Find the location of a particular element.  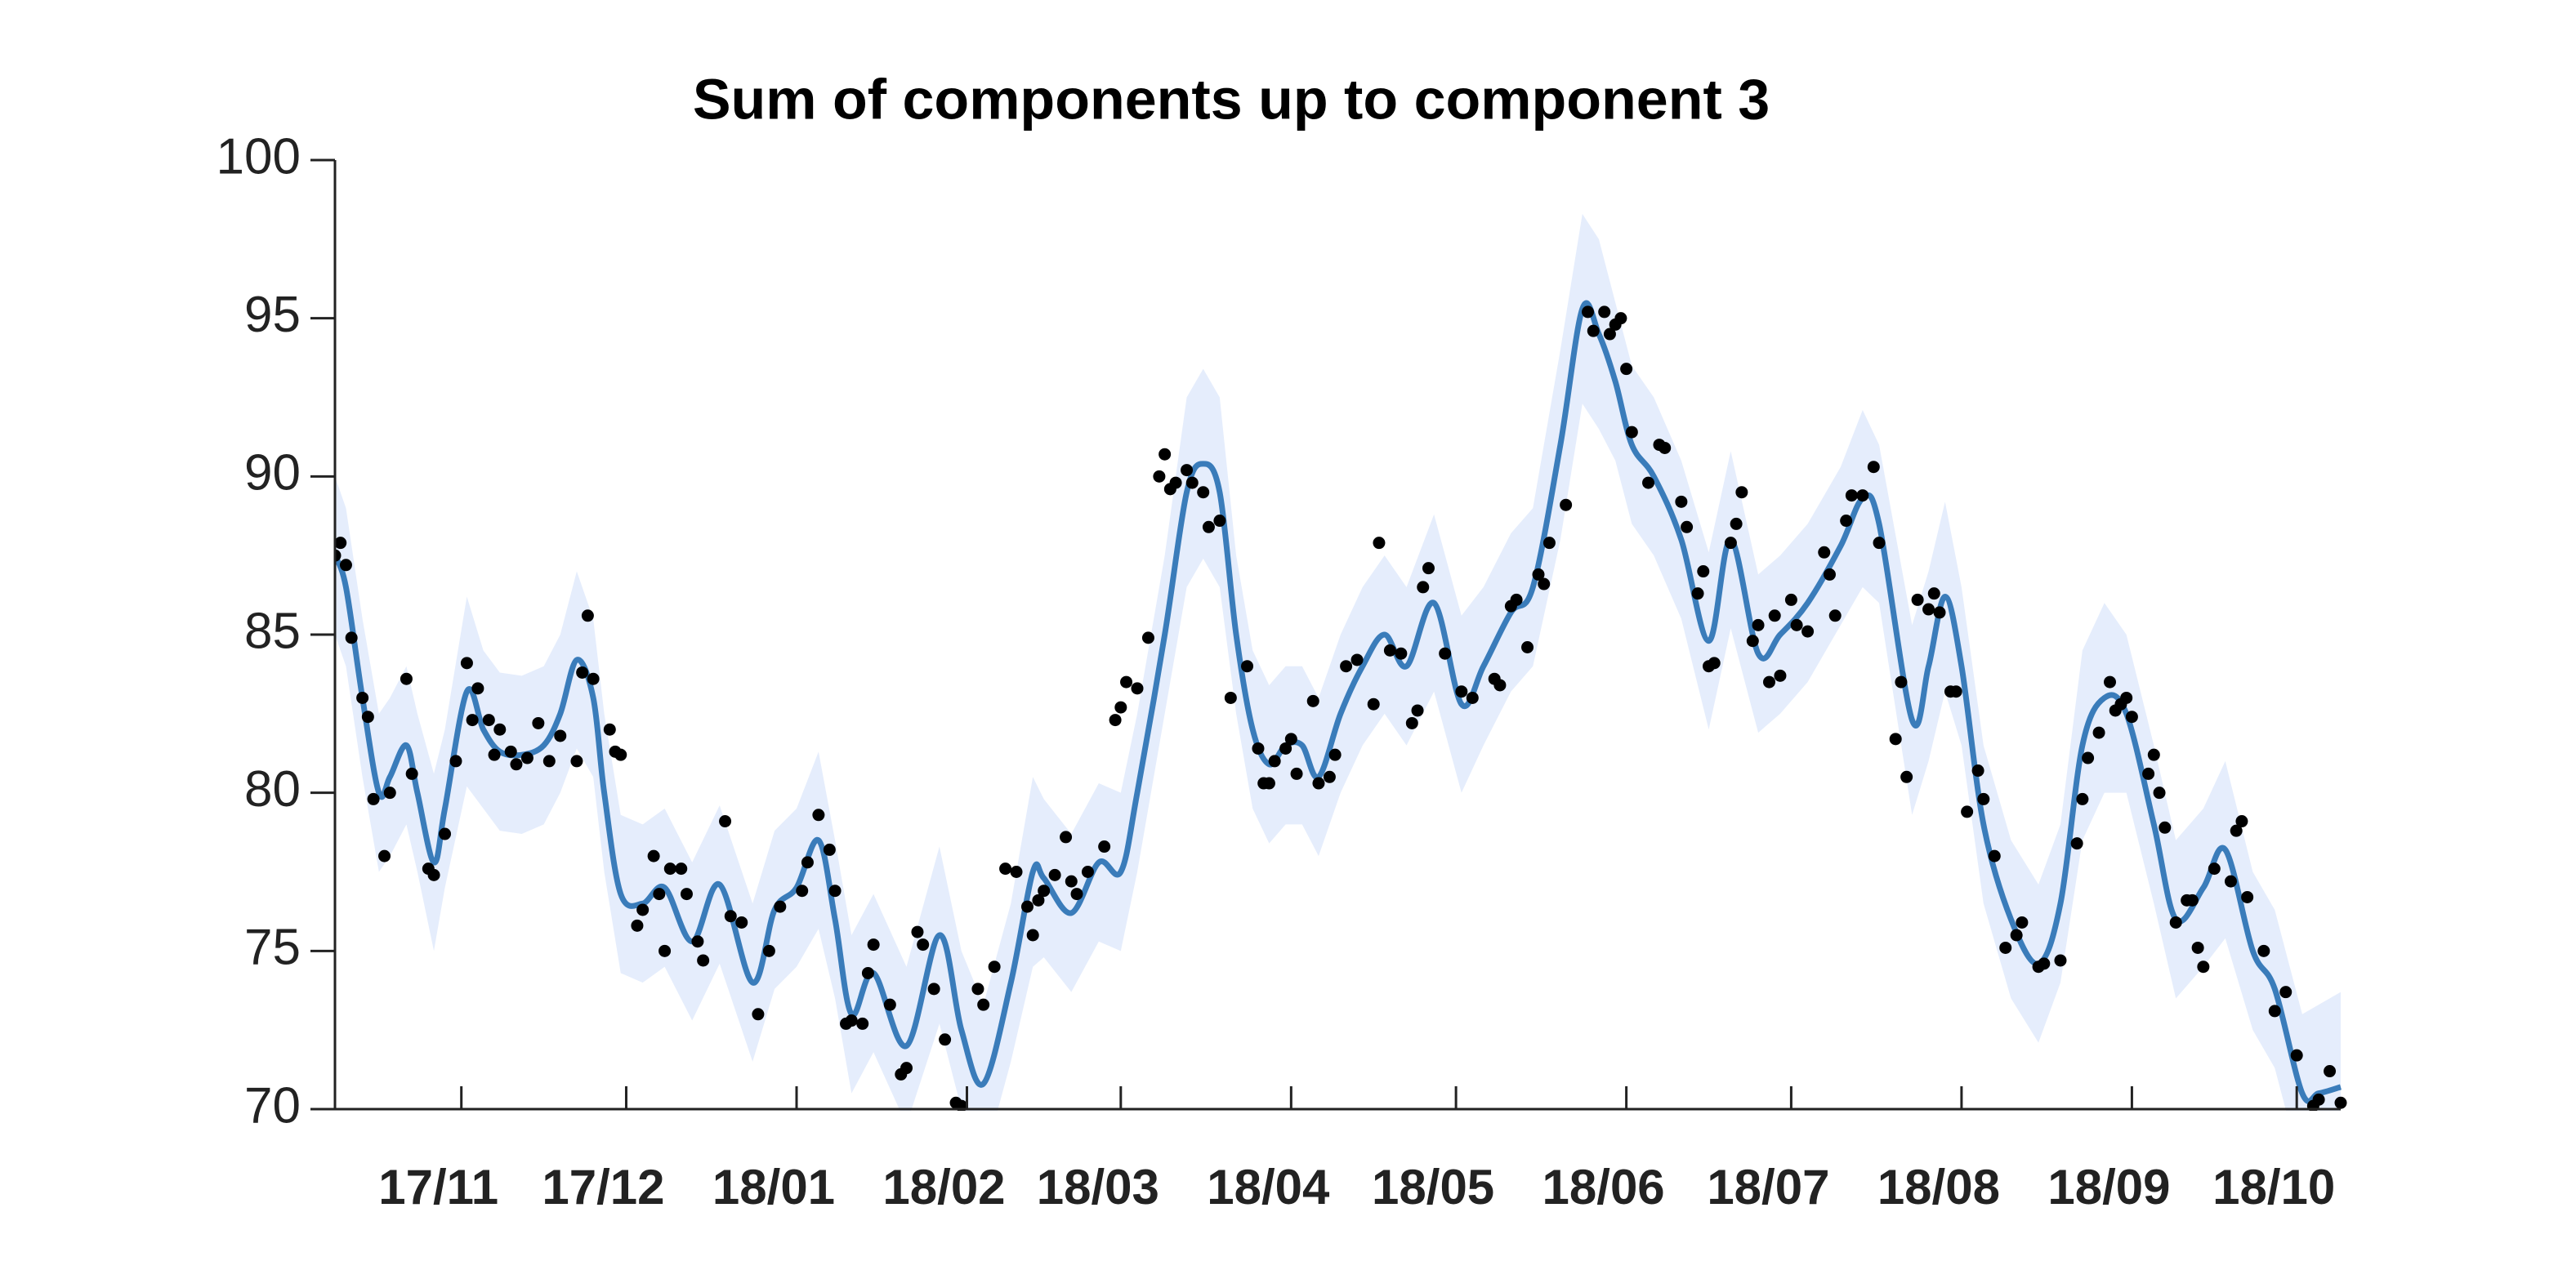

x-tick-label: 18/04 is located at coordinates (1269, 1187).